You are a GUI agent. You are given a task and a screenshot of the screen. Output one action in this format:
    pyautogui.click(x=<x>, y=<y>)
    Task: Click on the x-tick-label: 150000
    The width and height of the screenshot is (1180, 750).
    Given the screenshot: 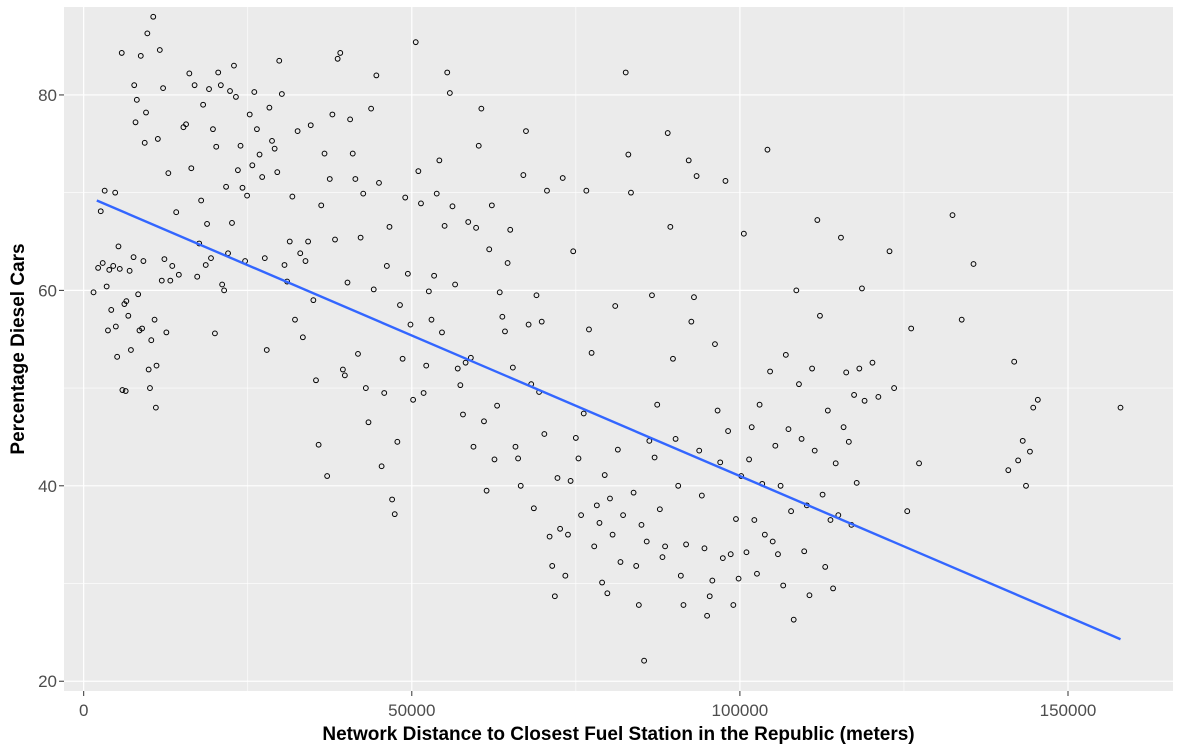 What is the action you would take?
    pyautogui.click(x=1068, y=710)
    